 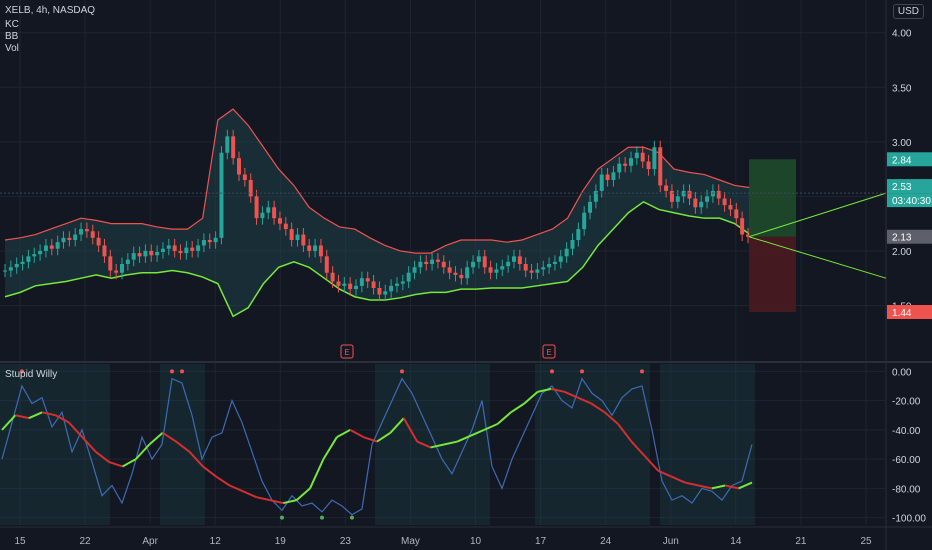 I want to click on x-tick-label: Jun, so click(x=671, y=541).